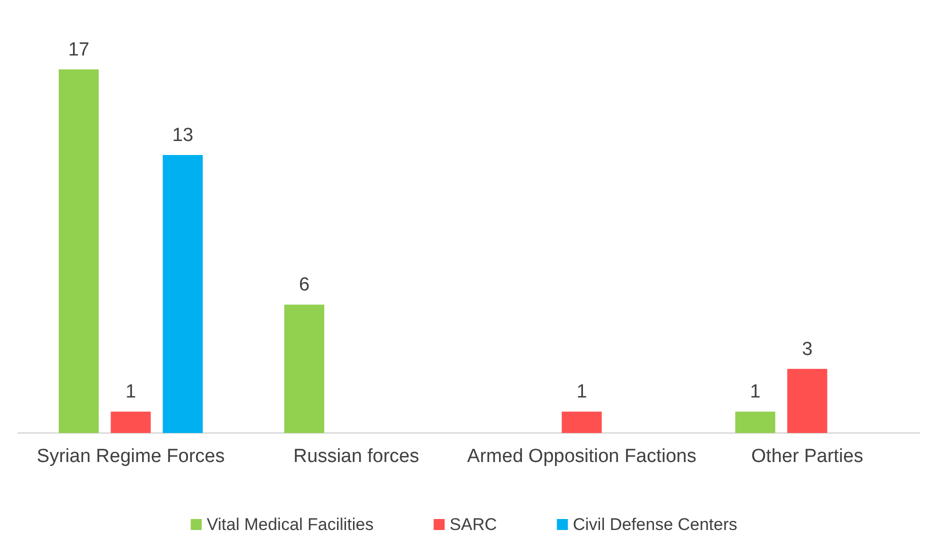 Image resolution: width=928 pixels, height=546 pixels. What do you see at coordinates (807, 349) in the screenshot?
I see `data-label: 3` at bounding box center [807, 349].